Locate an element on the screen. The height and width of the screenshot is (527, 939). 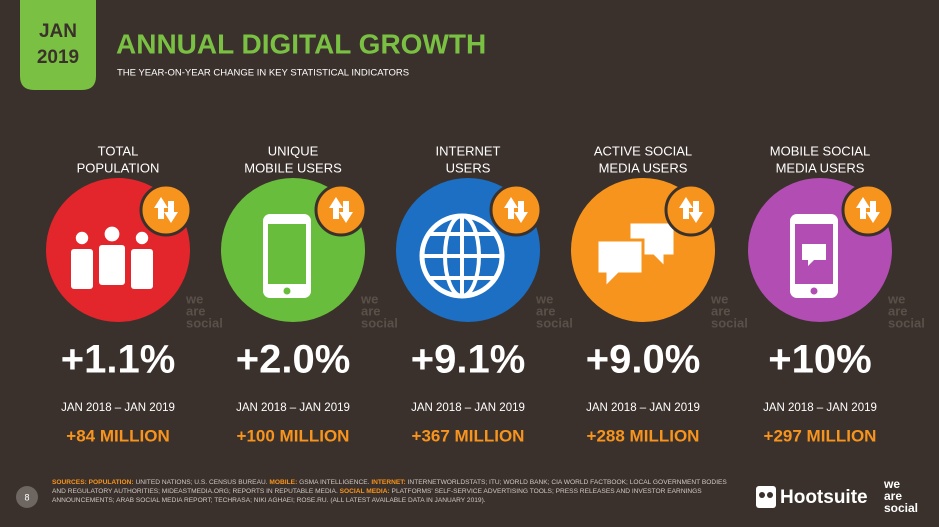
page-number: 8 is located at coordinates (26, 497).